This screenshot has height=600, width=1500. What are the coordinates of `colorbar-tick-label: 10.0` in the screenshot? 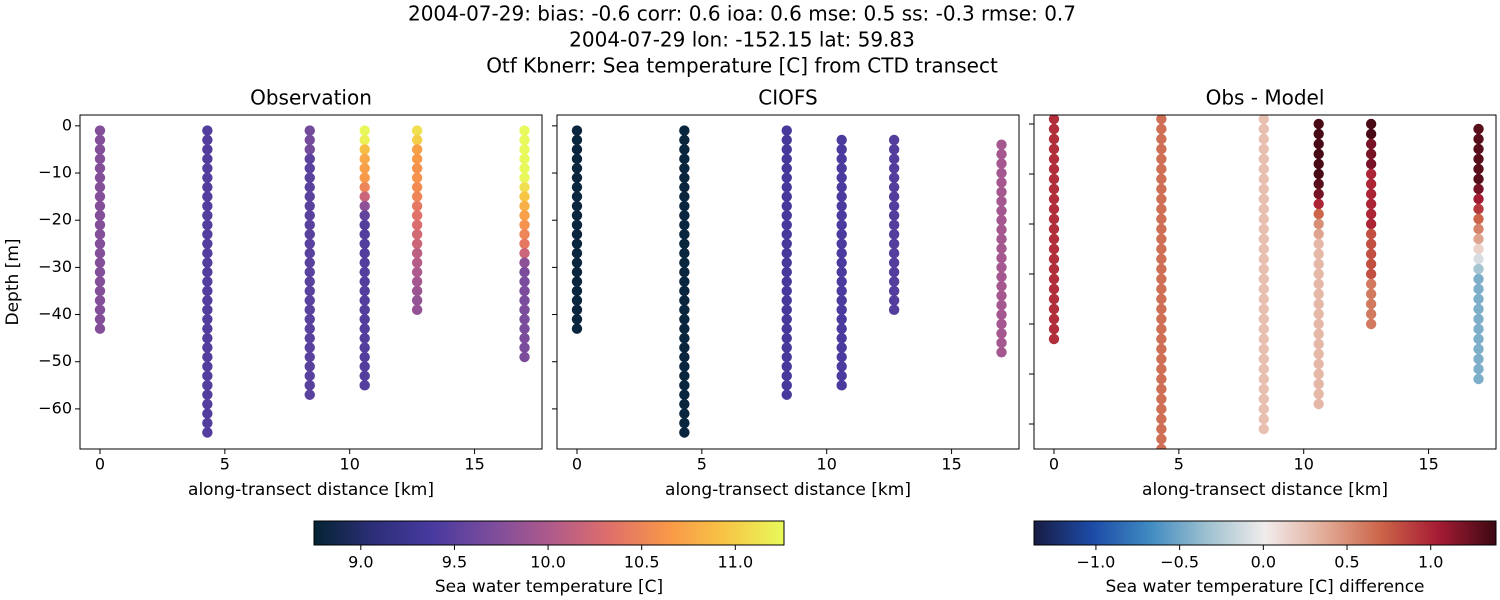 It's located at (548, 562).